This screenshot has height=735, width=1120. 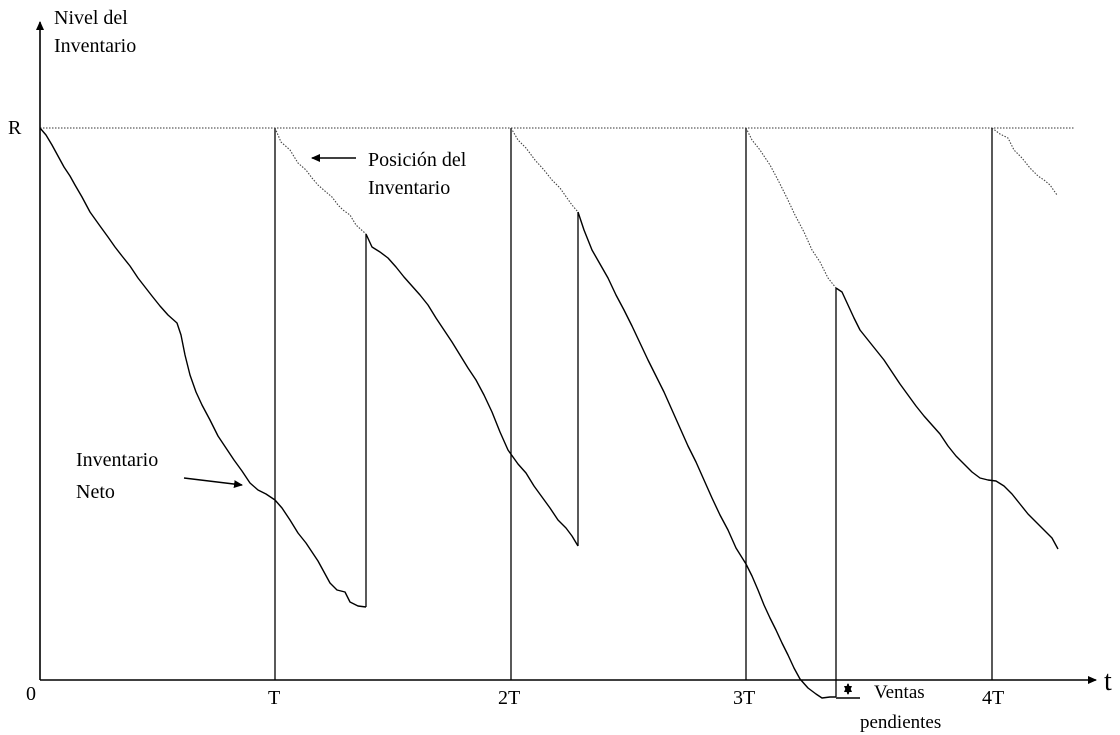 What do you see at coordinates (848, 691) in the screenshot?
I see `backorder-marker` at bounding box center [848, 691].